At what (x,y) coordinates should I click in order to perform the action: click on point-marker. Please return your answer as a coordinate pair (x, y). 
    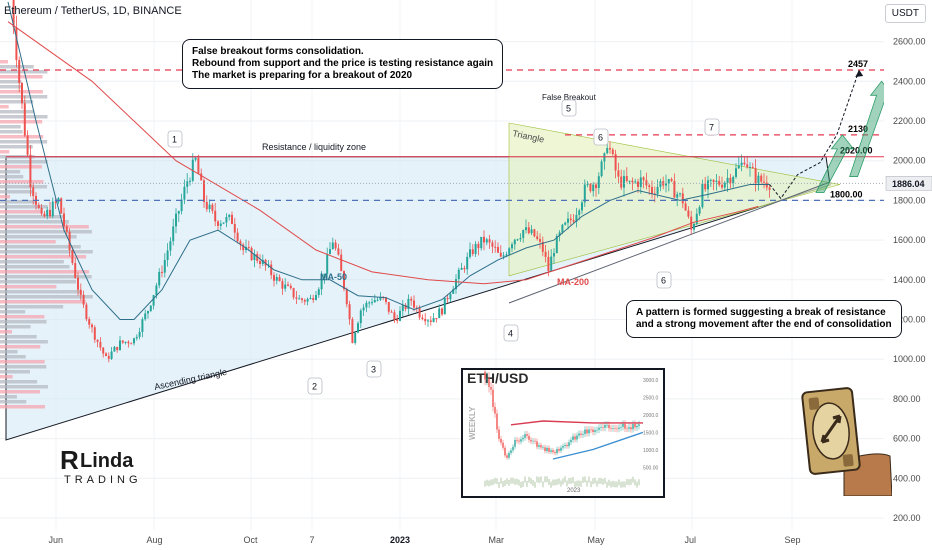
    Looking at the image, I should click on (601, 137).